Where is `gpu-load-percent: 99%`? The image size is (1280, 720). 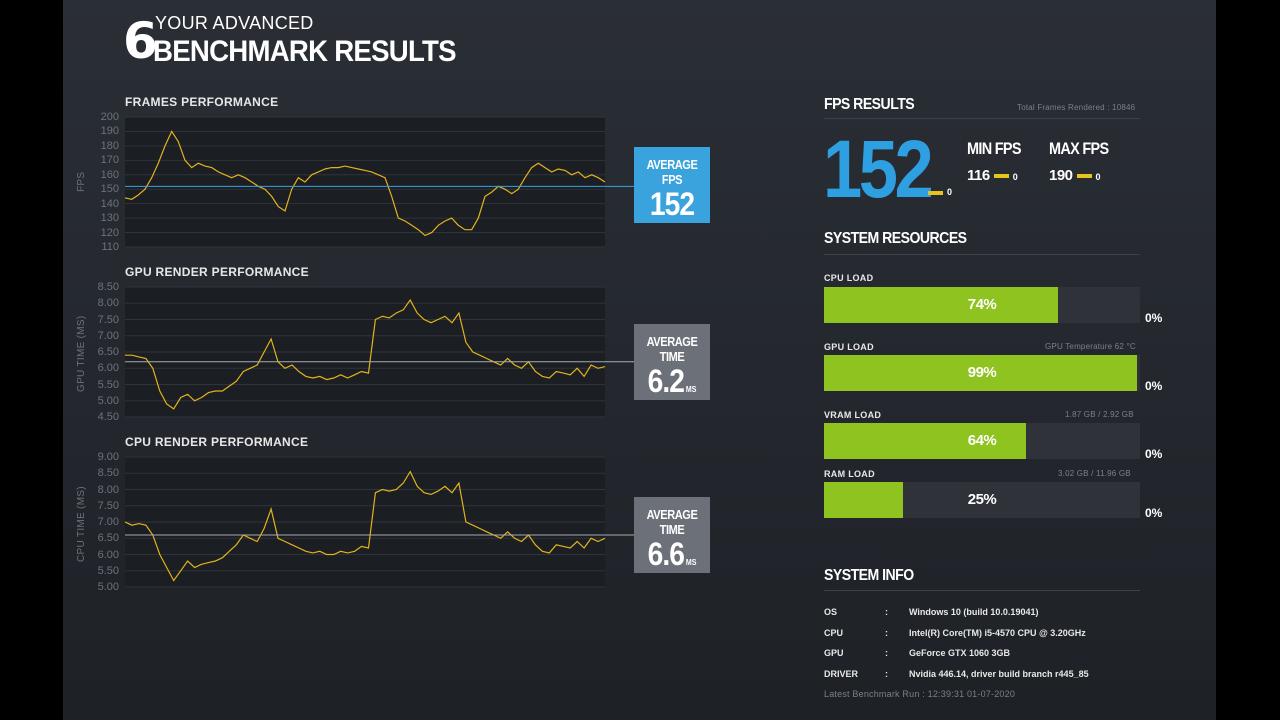
gpu-load-percent: 99% is located at coordinates (982, 372).